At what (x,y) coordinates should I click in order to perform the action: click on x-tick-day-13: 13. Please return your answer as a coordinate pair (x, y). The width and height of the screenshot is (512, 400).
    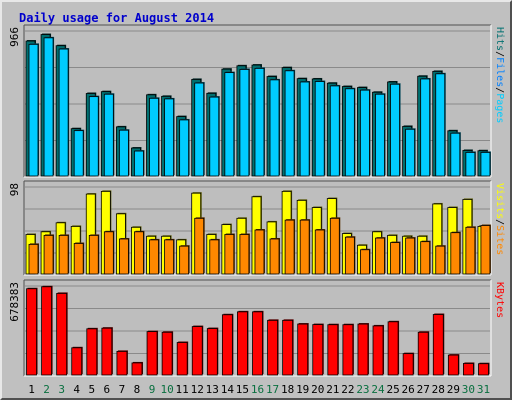
    Looking at the image, I should click on (212, 389).